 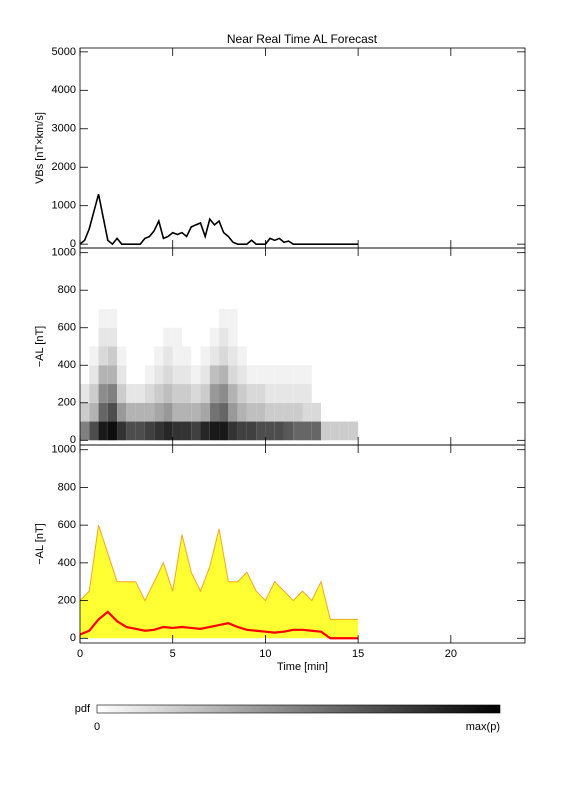 I want to click on x-tick-label: 0, so click(x=80, y=654).